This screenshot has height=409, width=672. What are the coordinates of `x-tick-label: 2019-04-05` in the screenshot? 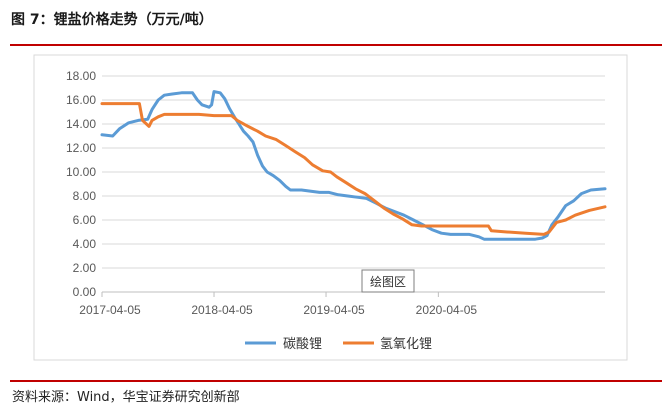 It's located at (334, 310).